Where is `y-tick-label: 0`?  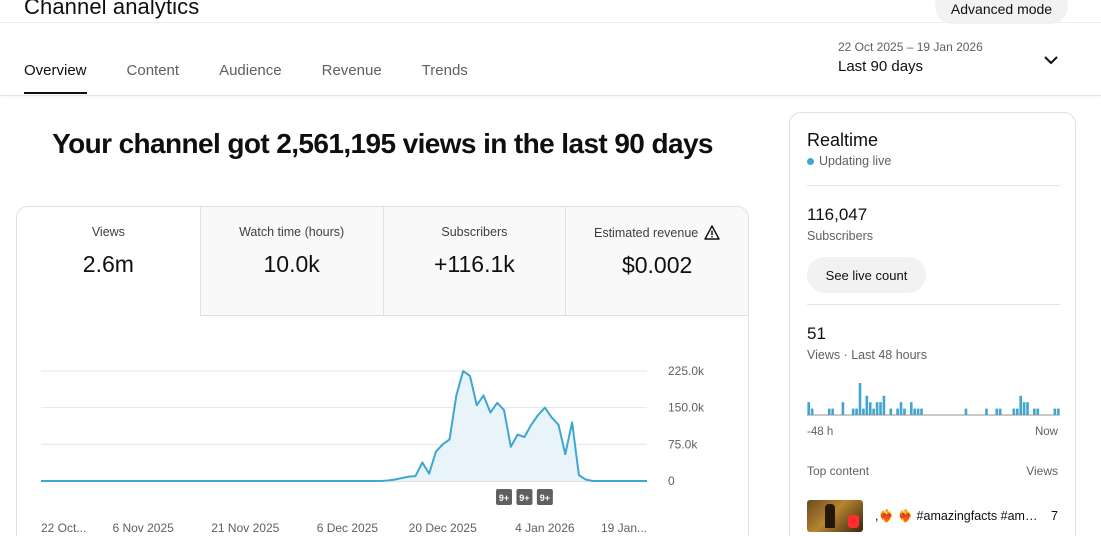 y-tick-label: 0 is located at coordinates (671, 481).